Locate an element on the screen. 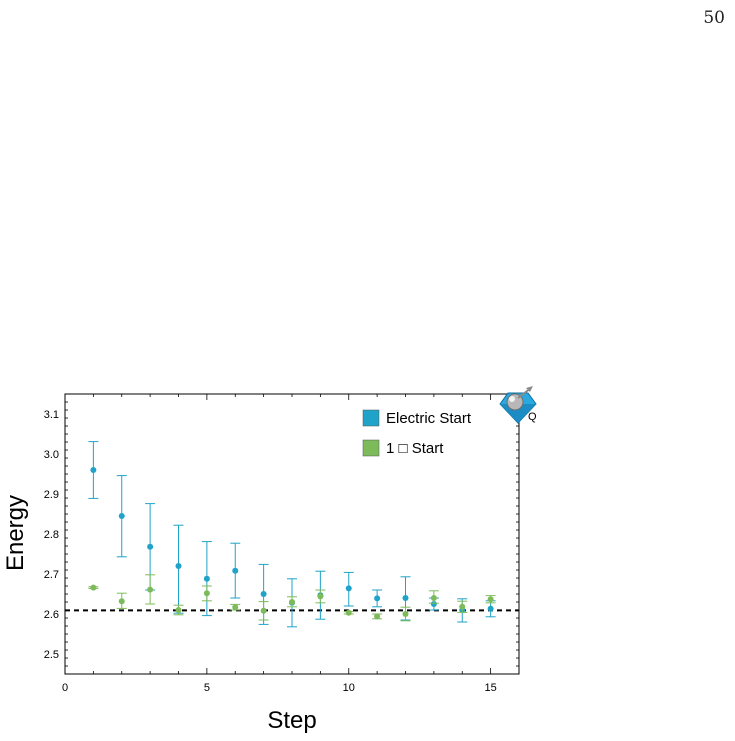 The height and width of the screenshot is (741, 735). y-tick-label: 2.5 is located at coordinates (51, 655).